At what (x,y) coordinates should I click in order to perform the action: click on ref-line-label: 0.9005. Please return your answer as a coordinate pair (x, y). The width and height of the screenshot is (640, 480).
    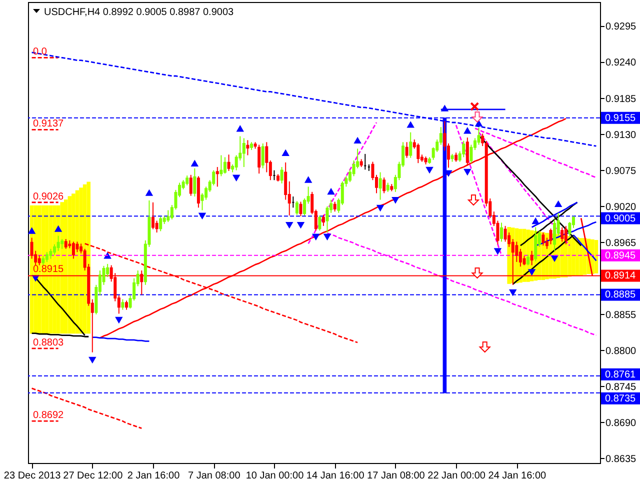
    Looking at the image, I should click on (620, 218).